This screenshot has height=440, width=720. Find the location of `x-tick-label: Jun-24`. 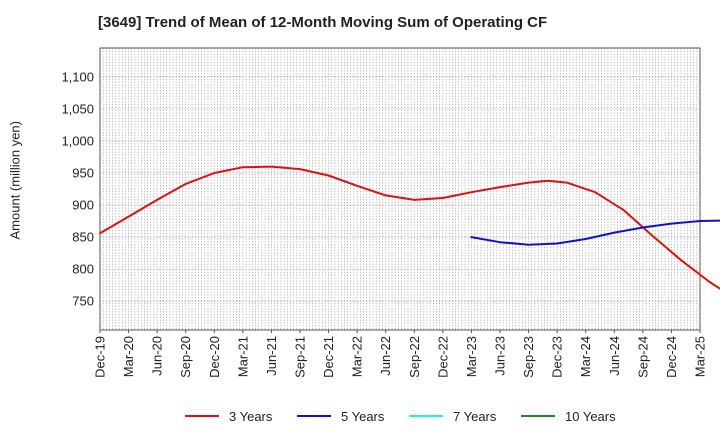

x-tick-label: Jun-24 is located at coordinates (614, 356).